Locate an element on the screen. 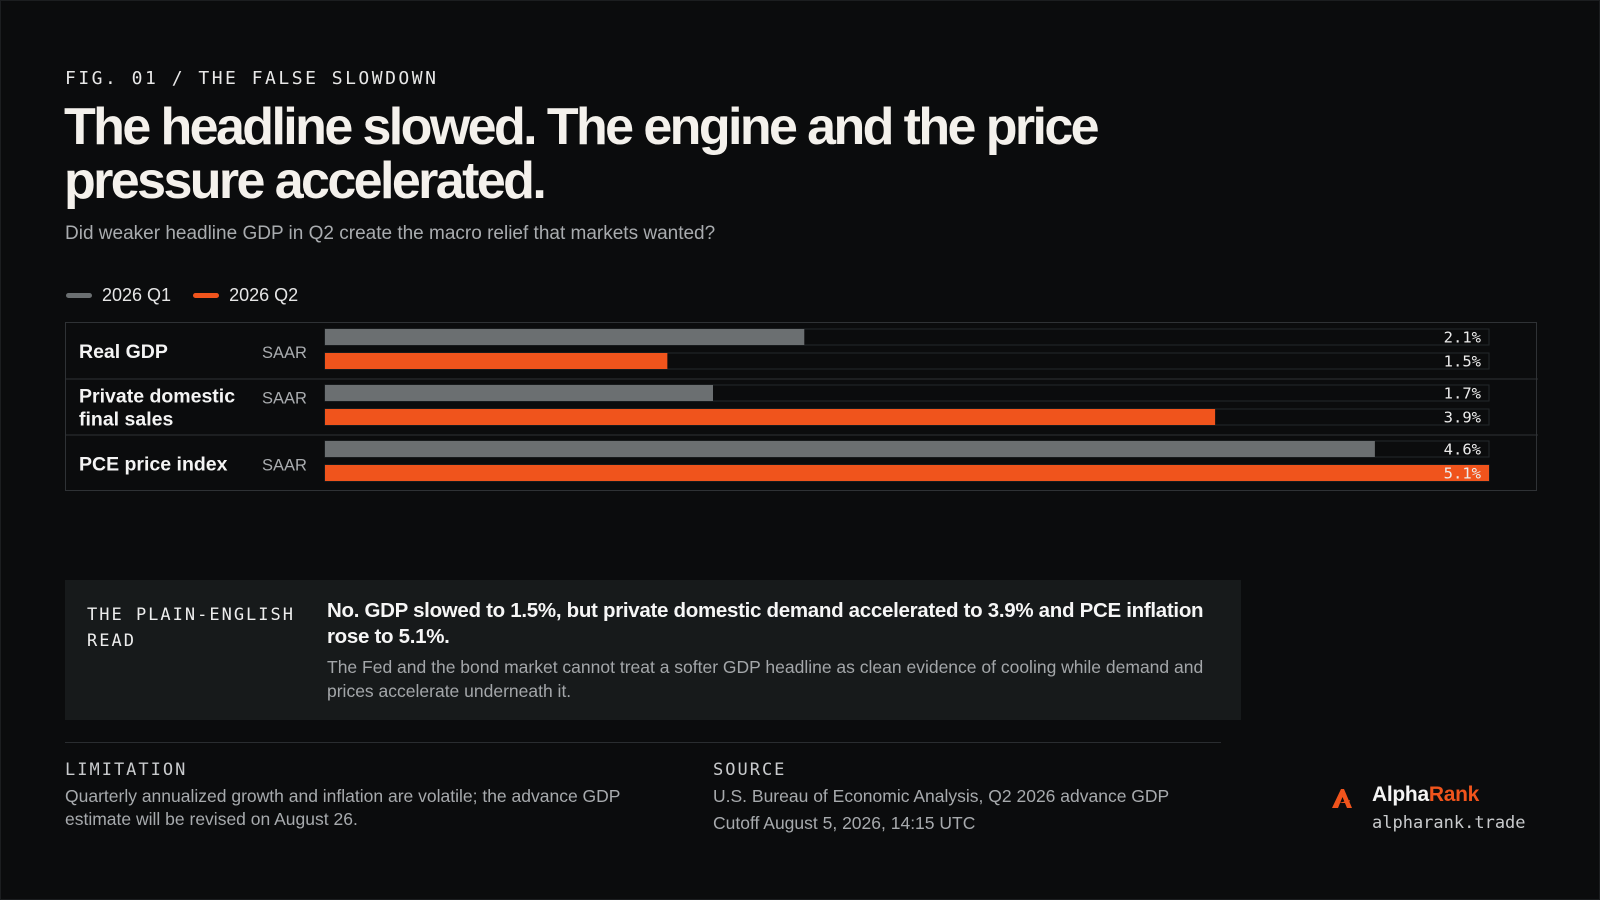 This screenshot has height=900, width=1600. brand-name-part2: Rank is located at coordinates (1453, 794).